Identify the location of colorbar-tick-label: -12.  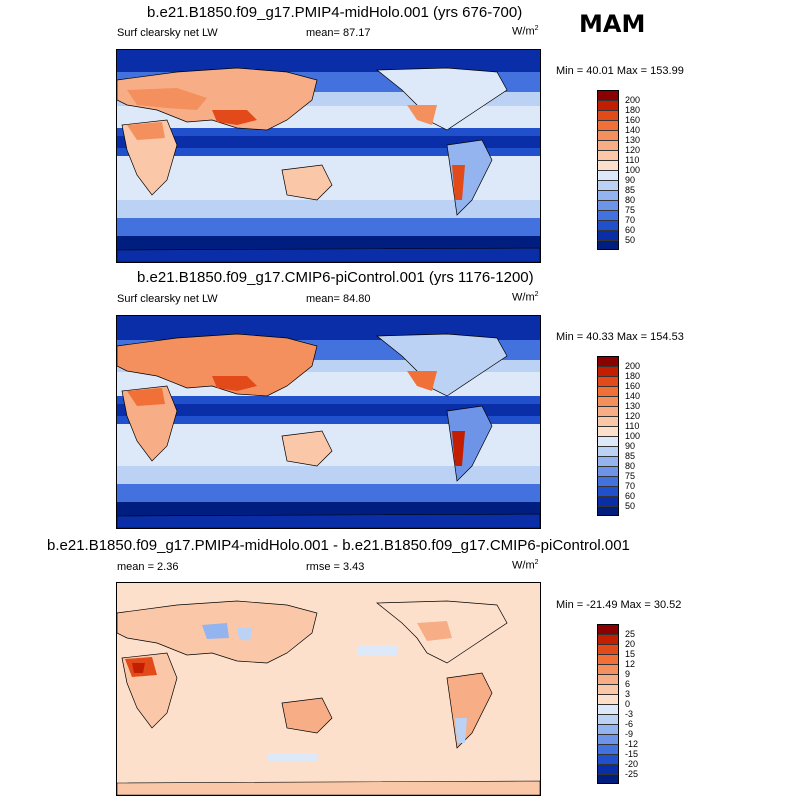
(632, 744).